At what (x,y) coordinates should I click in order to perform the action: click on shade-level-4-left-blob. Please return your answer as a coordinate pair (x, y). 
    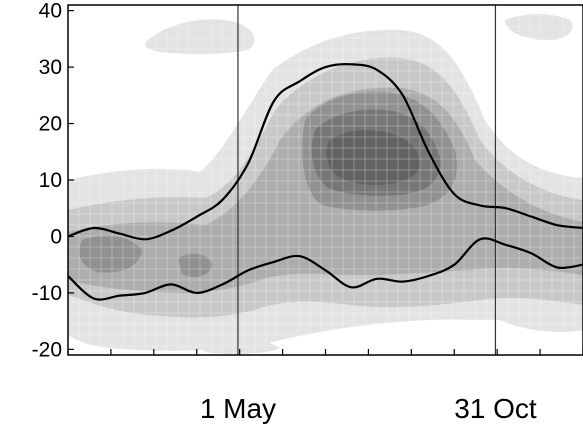
    Looking at the image, I should click on (110, 254).